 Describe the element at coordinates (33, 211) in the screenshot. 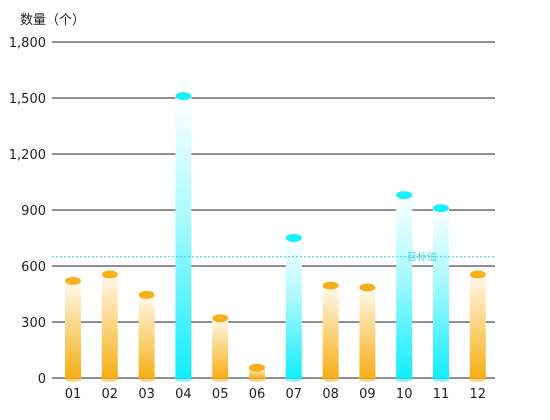

I see `y-tick-label: 900` at that location.